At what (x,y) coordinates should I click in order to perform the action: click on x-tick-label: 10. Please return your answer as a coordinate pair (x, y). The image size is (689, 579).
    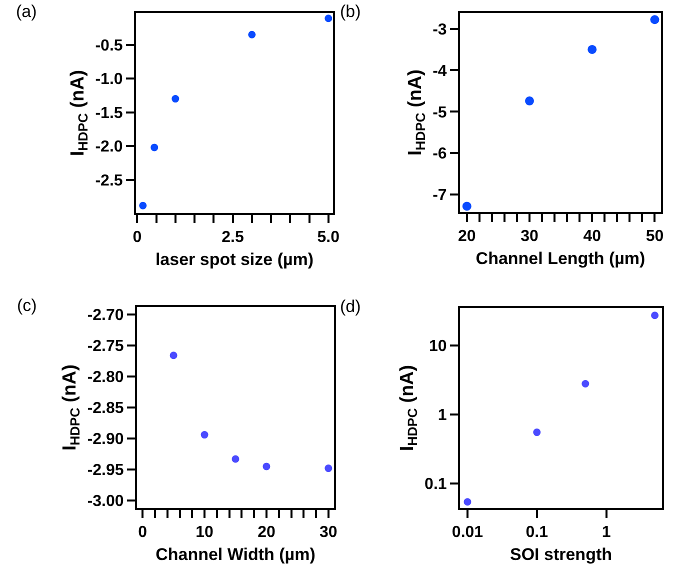
    Looking at the image, I should click on (205, 533).